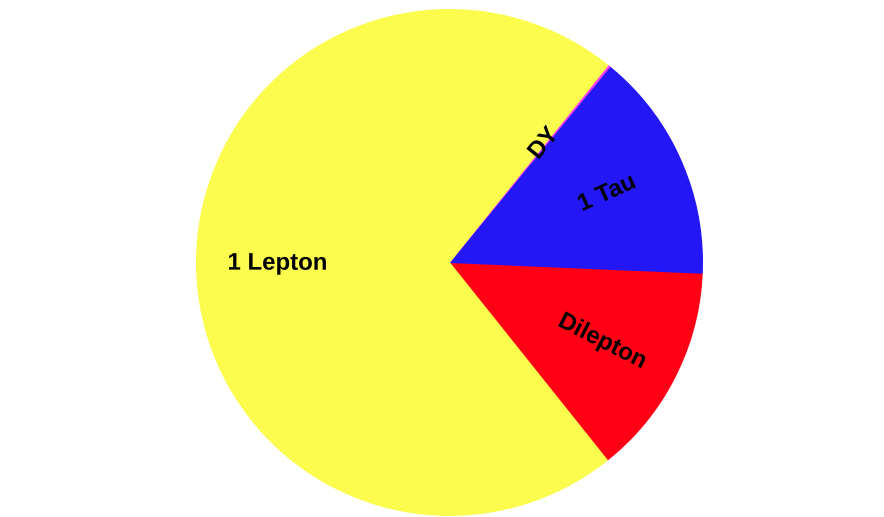 Image resolution: width=884 pixels, height=517 pixels. What do you see at coordinates (606, 192) in the screenshot?
I see `slice-label: 1 Tau` at bounding box center [606, 192].